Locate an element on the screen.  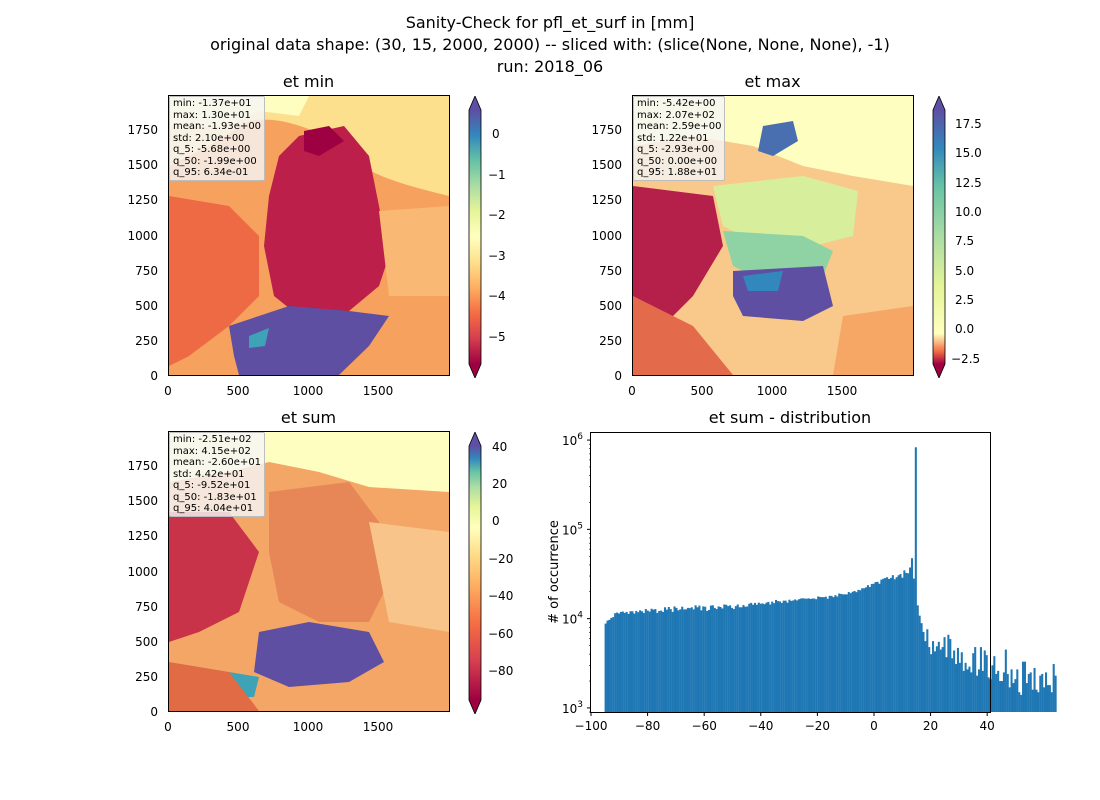
et-max-colorbar is located at coordinates (939, 237).